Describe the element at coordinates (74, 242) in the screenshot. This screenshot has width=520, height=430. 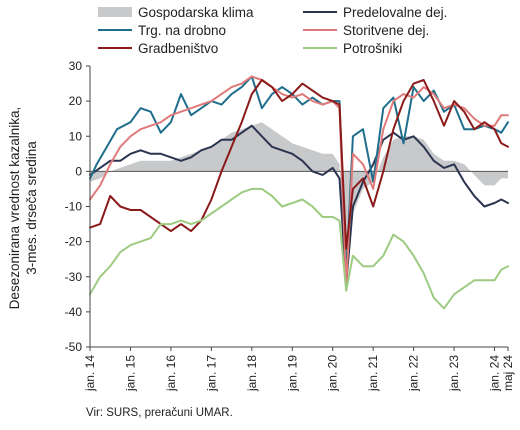
I see `y-tick-label: -20` at that location.